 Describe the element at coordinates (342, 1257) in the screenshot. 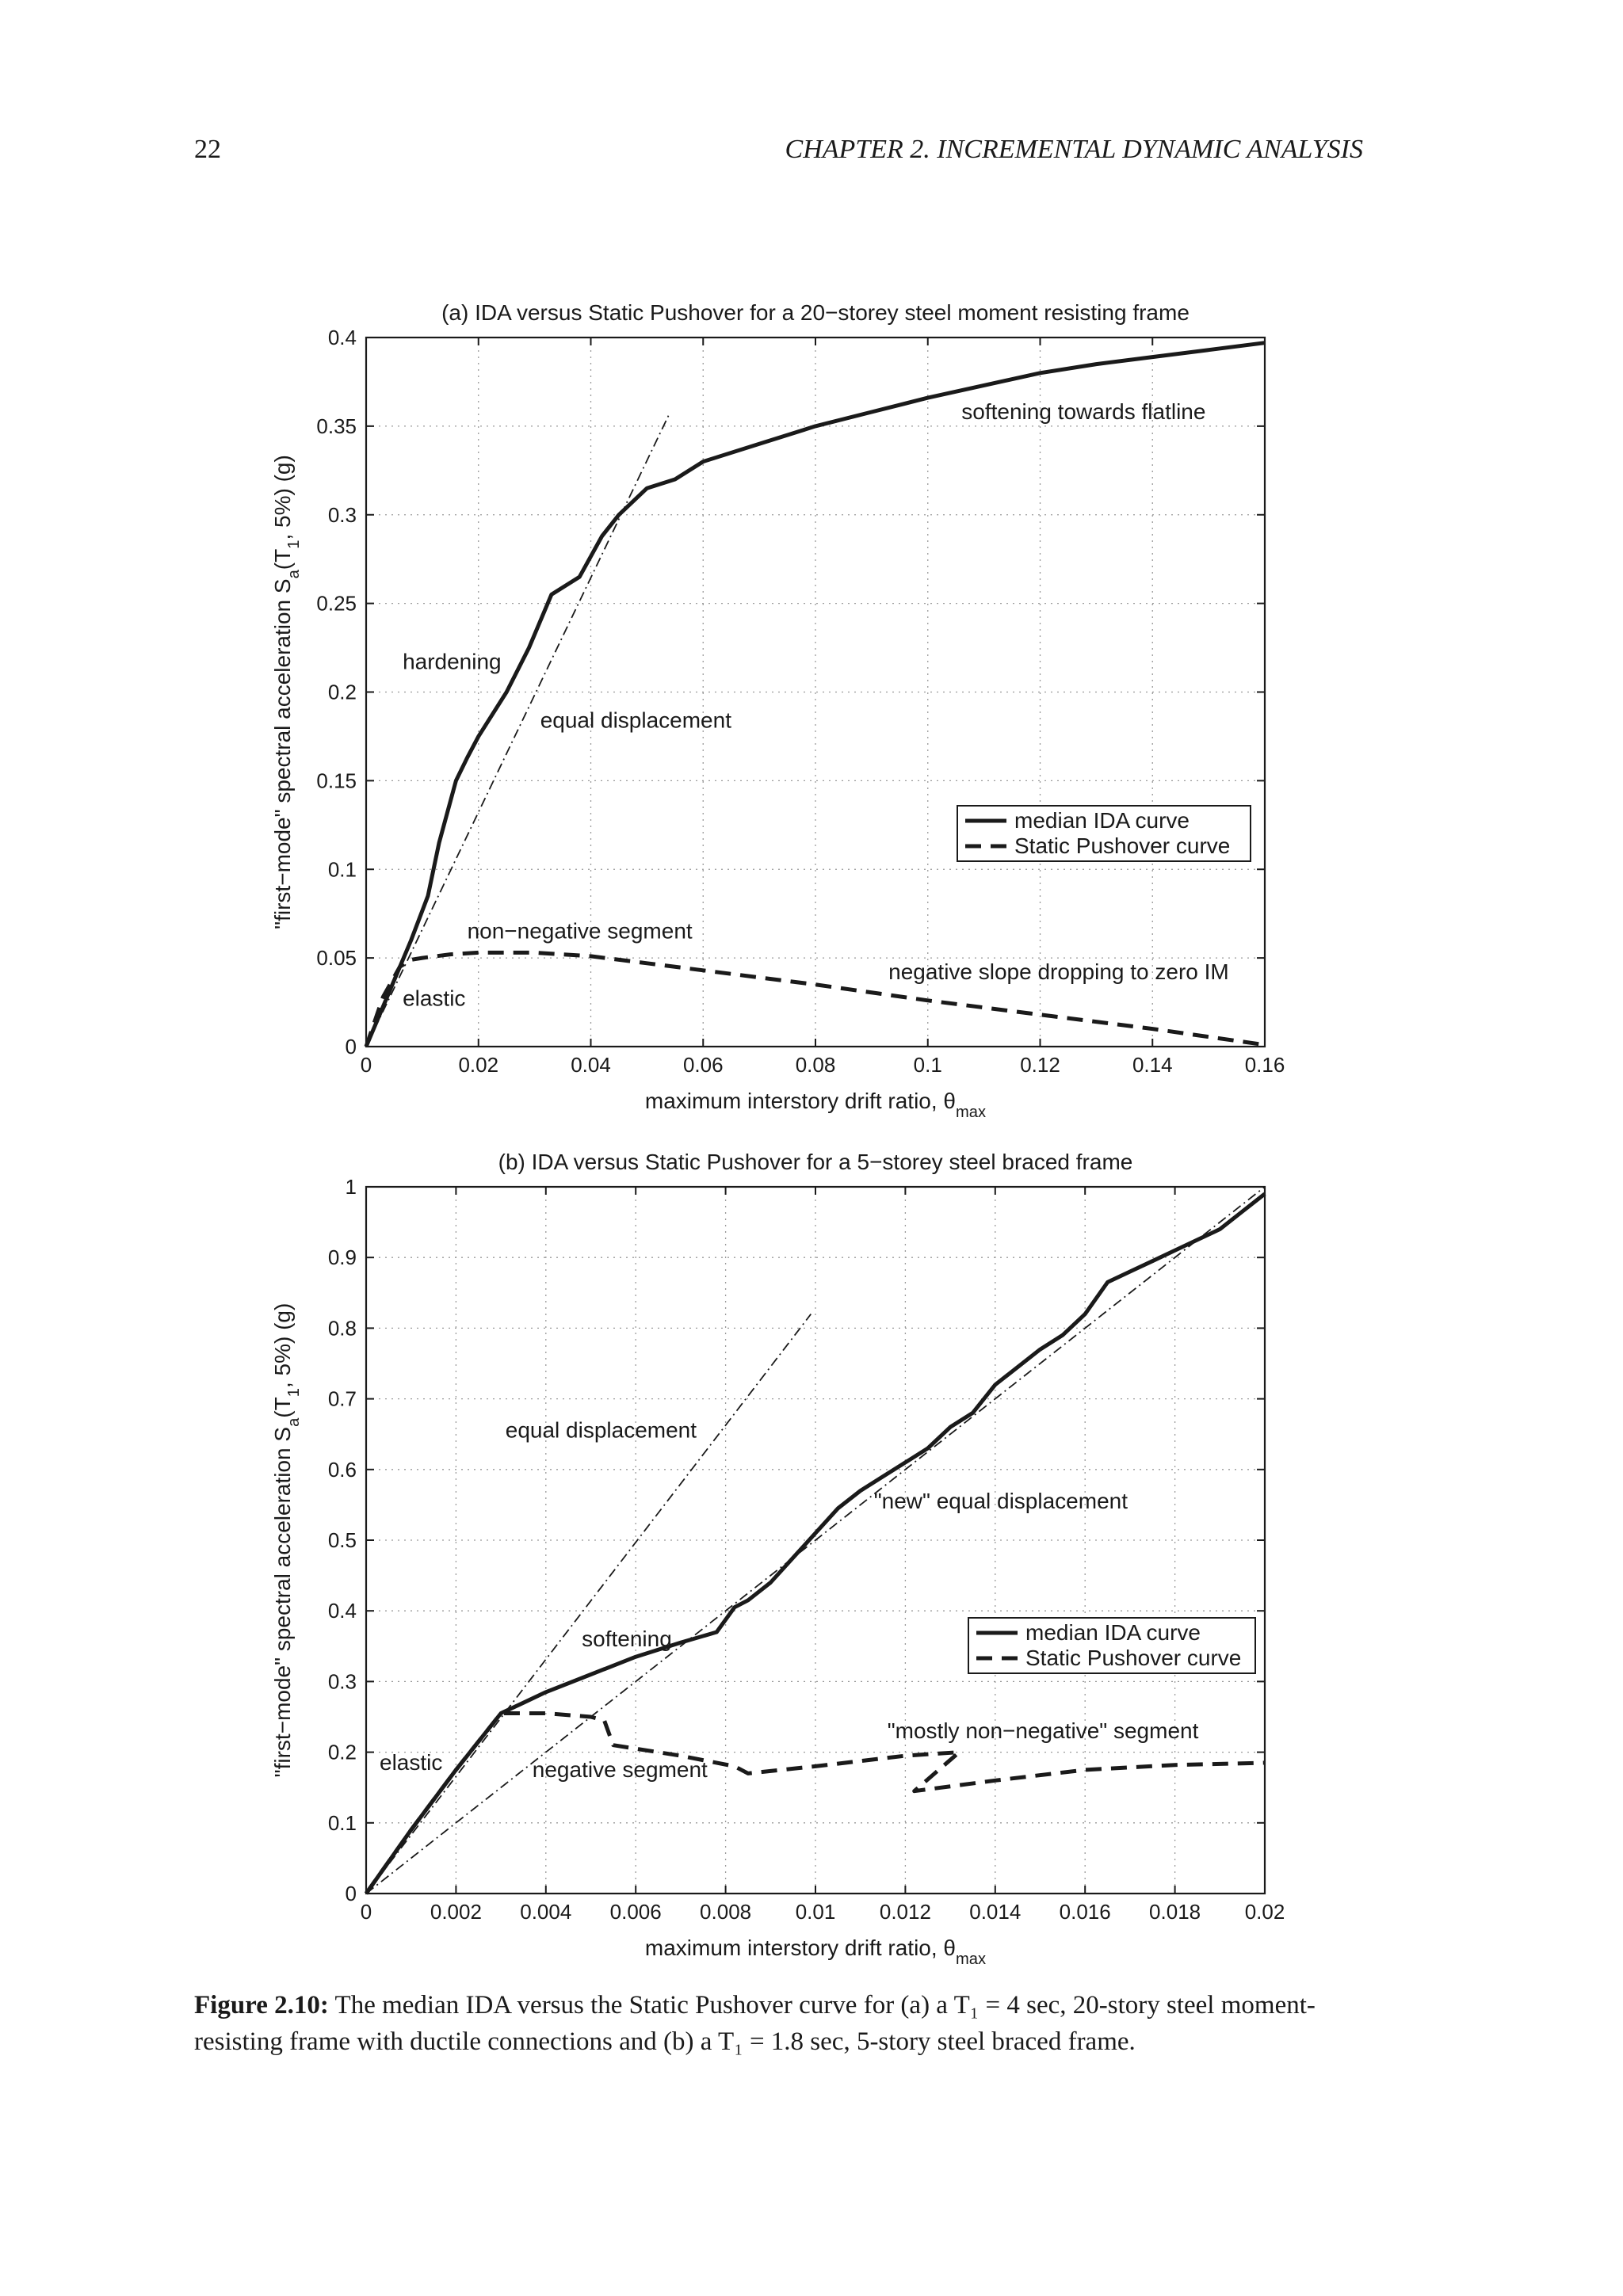

I see `y-tick-label: 0.9` at that location.